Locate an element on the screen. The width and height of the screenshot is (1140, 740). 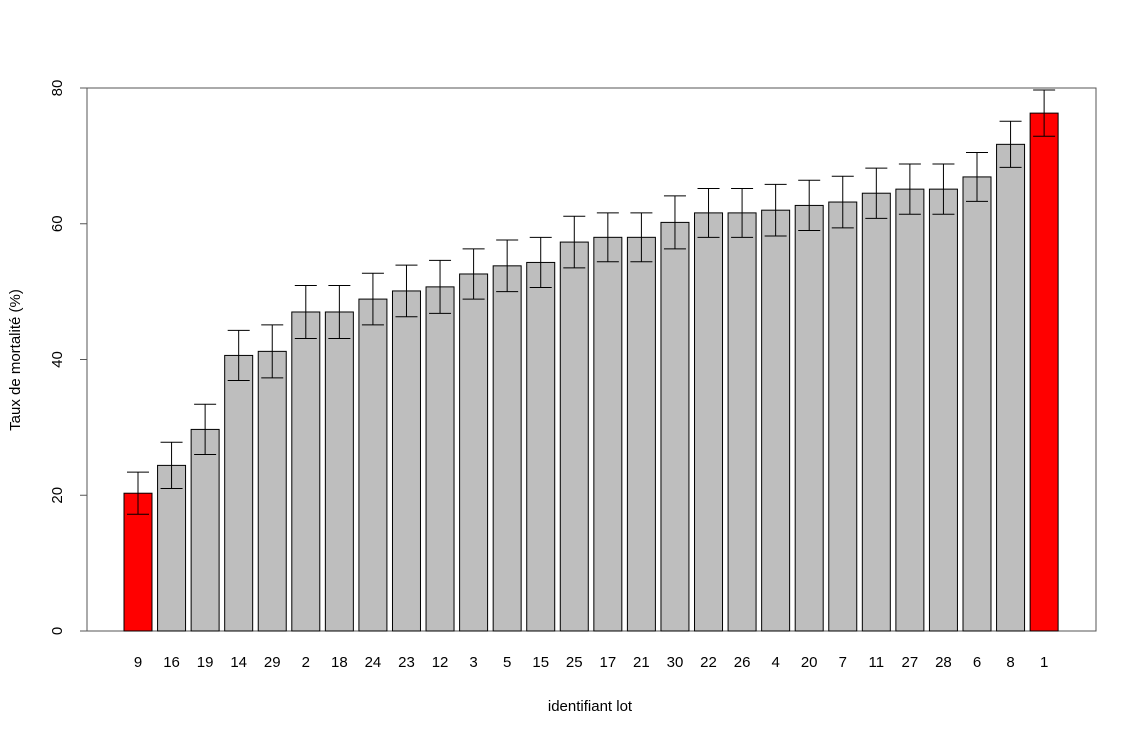
y-tick-label: 80 is located at coordinates (57, 88).